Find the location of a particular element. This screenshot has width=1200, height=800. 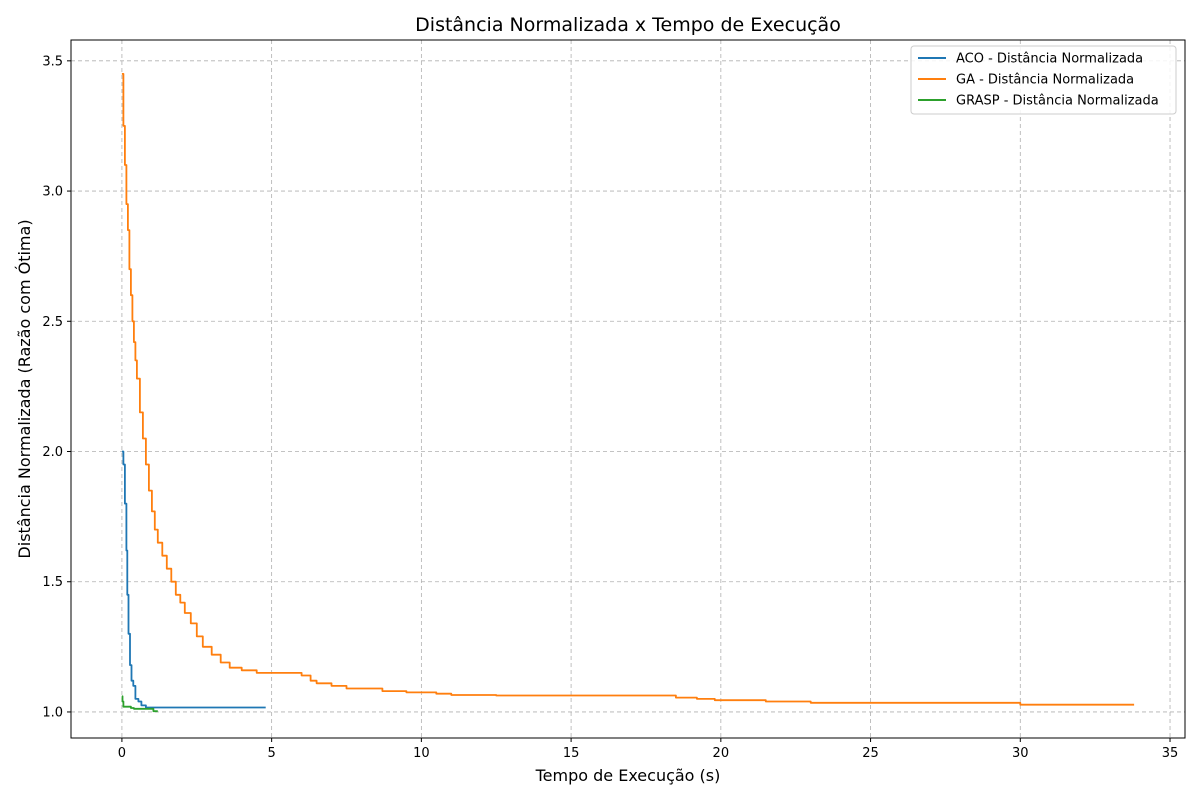

series-line-aco is located at coordinates (193, 579).